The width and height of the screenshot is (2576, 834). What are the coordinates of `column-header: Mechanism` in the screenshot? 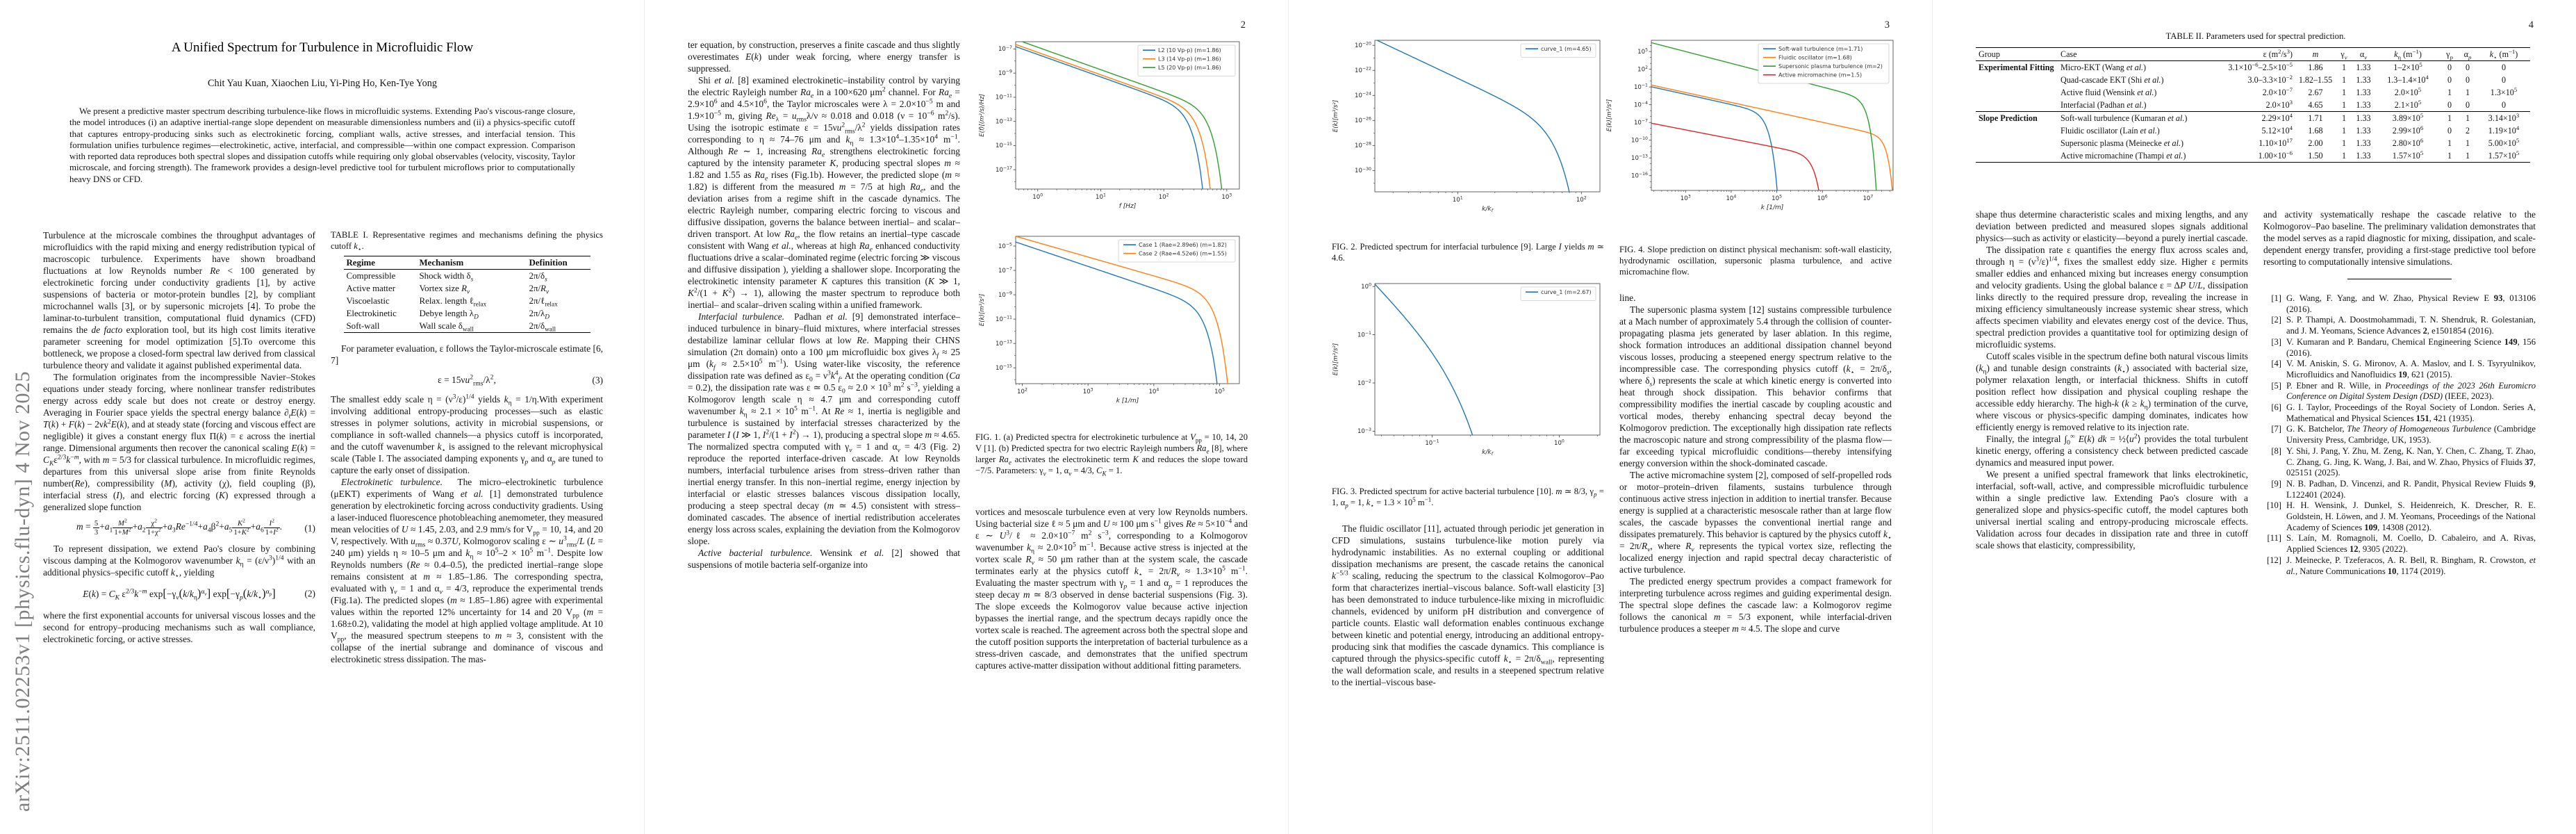 It's located at (471, 263).